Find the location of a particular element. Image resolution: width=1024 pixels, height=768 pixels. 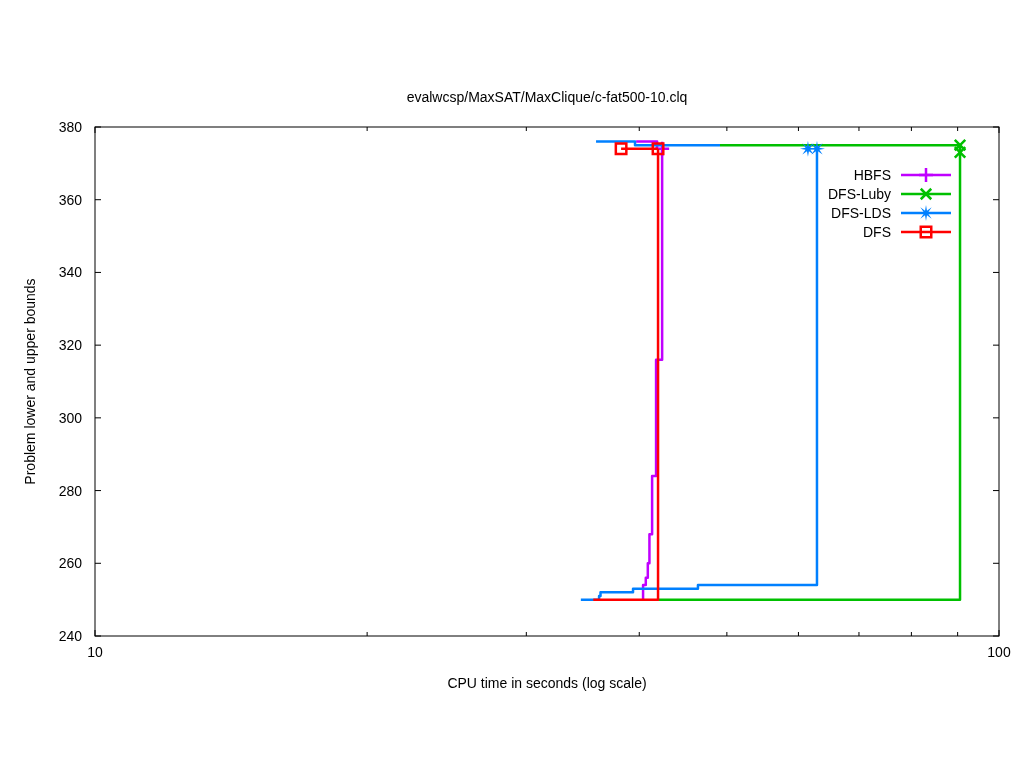

chart-title: evalwcsp/MaxSAT/MaxClique/c-fat500-10.clq is located at coordinates (547, 97).